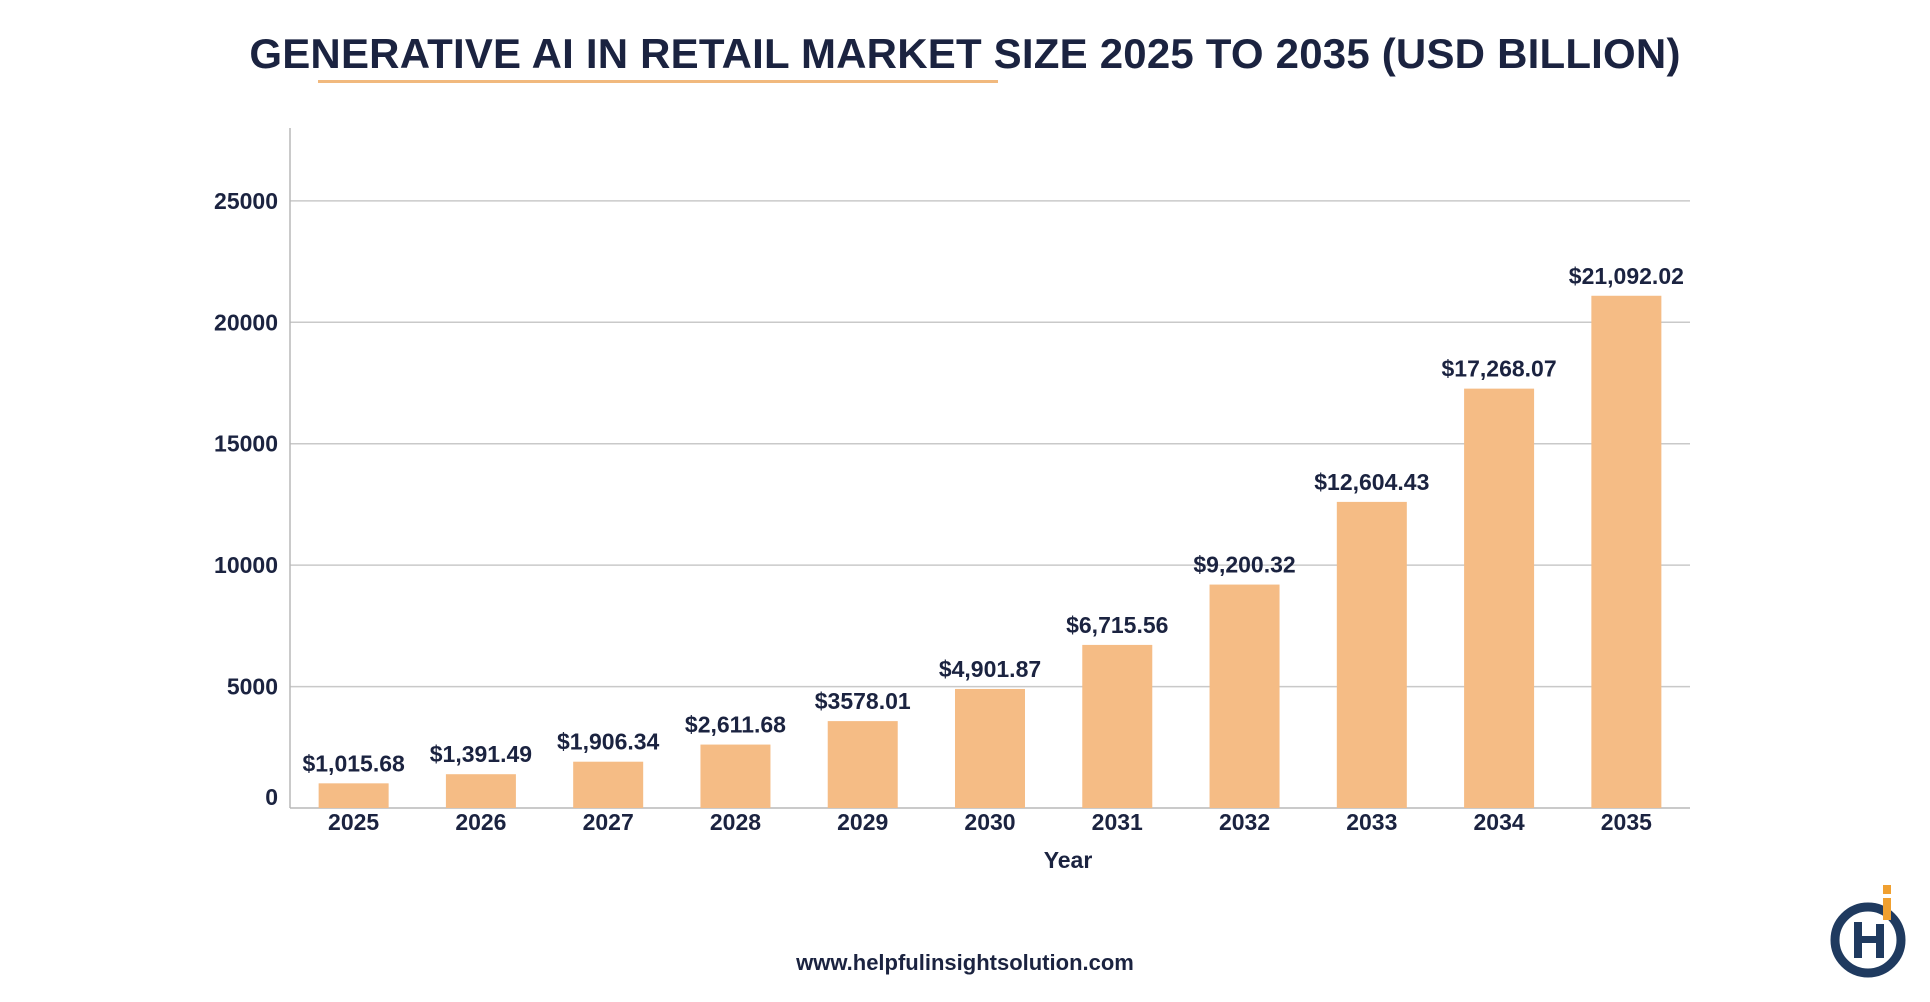 The width and height of the screenshot is (1930, 1002). Describe the element at coordinates (862, 822) in the screenshot. I see `x-tick-label: 2029` at that location.